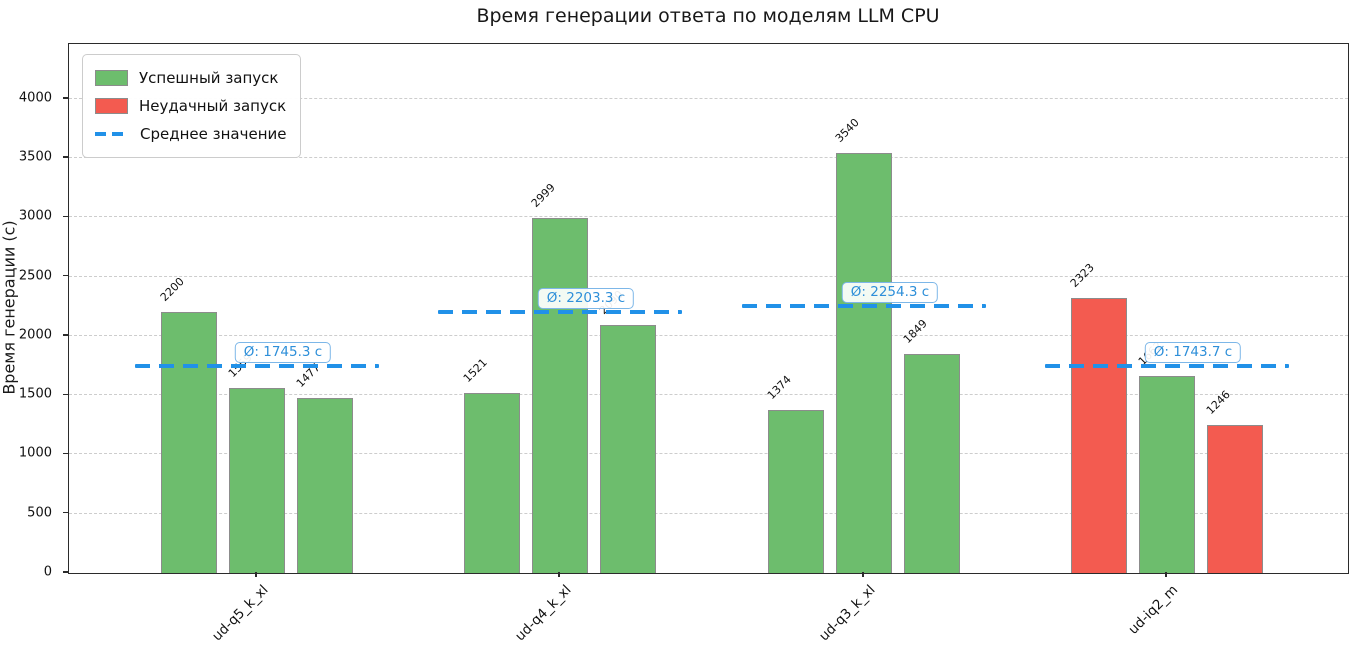  I want to click on bar-value-text: 1521, so click(475, 370).